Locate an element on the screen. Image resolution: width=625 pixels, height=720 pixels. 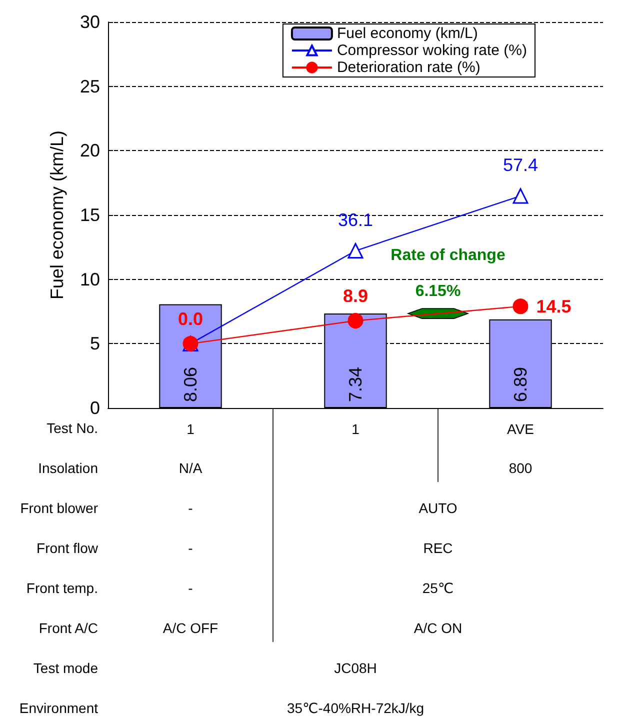
data-label: 36.1 is located at coordinates (356, 220).